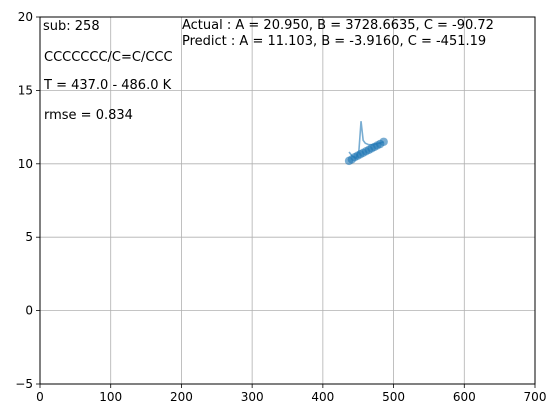 The height and width of the screenshot is (418, 559). What do you see at coordinates (108, 57) in the screenshot?
I see `smiles-annotation: CCCCCCC/C=C/CCC` at bounding box center [108, 57].